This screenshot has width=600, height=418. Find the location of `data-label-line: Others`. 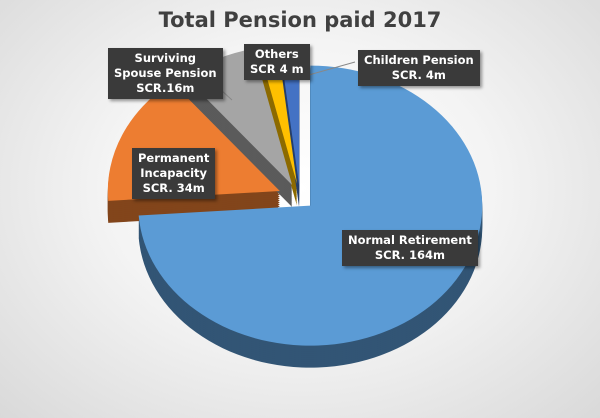

data-label-line: Others is located at coordinates (276, 54).